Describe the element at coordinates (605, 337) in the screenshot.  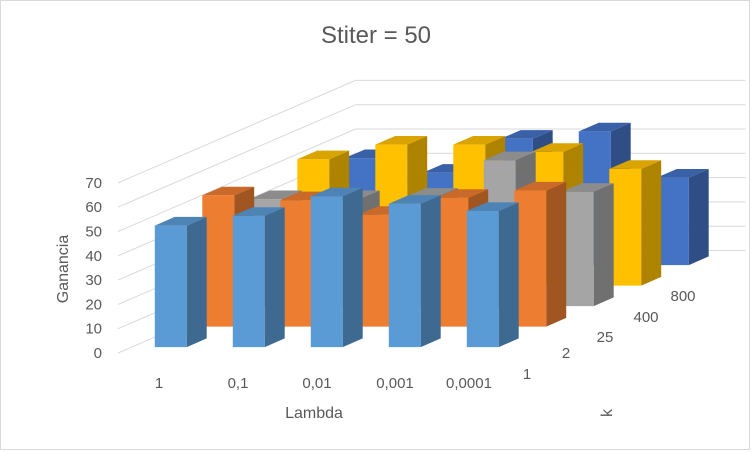
I see `depth-tick-label: 25` at that location.